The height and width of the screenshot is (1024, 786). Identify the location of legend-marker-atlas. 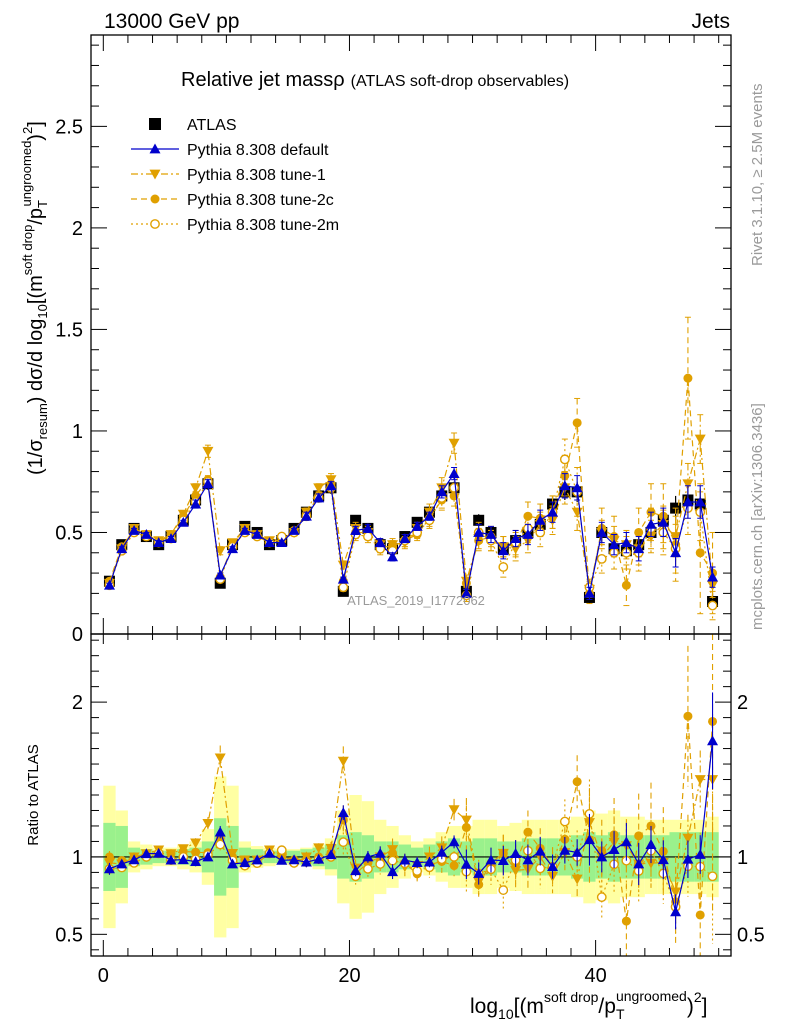
(155, 124).